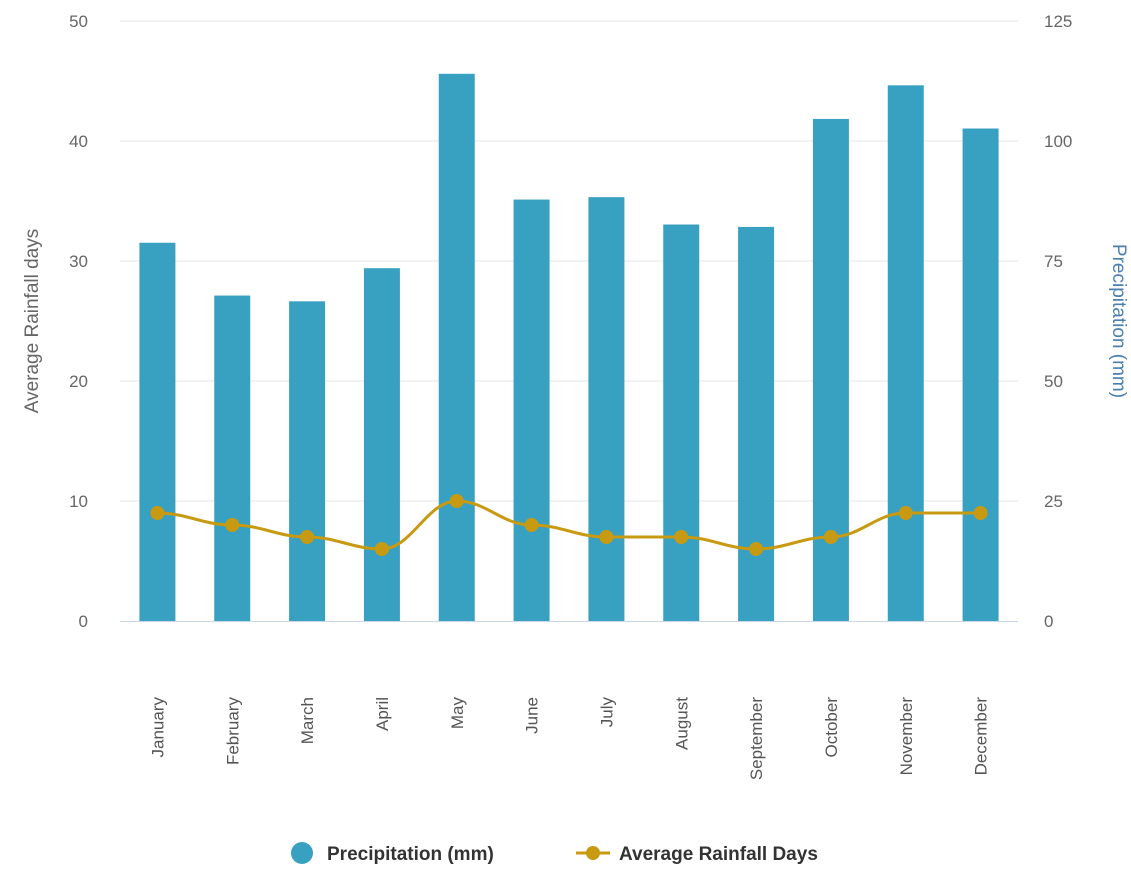 This screenshot has height=870, width=1131. What do you see at coordinates (1053, 381) in the screenshot?
I see `right-tick-label: 50` at bounding box center [1053, 381].